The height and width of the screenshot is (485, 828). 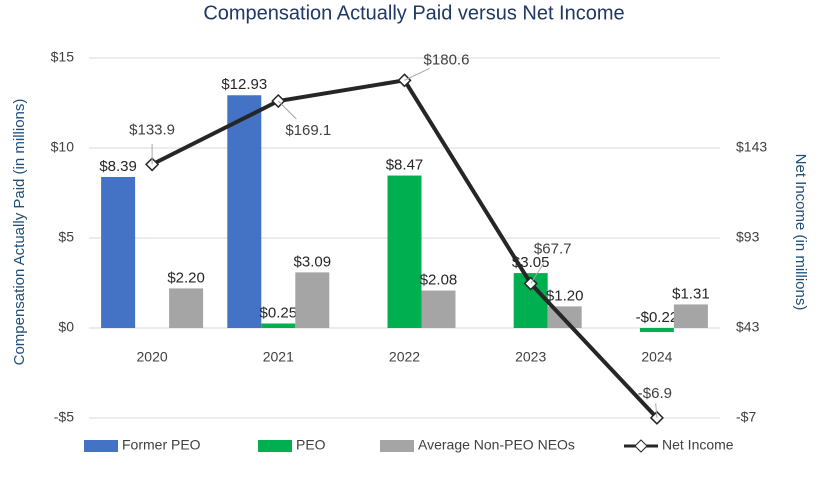 What do you see at coordinates (530, 357) in the screenshot?
I see `x-tick-label: 2023` at bounding box center [530, 357].